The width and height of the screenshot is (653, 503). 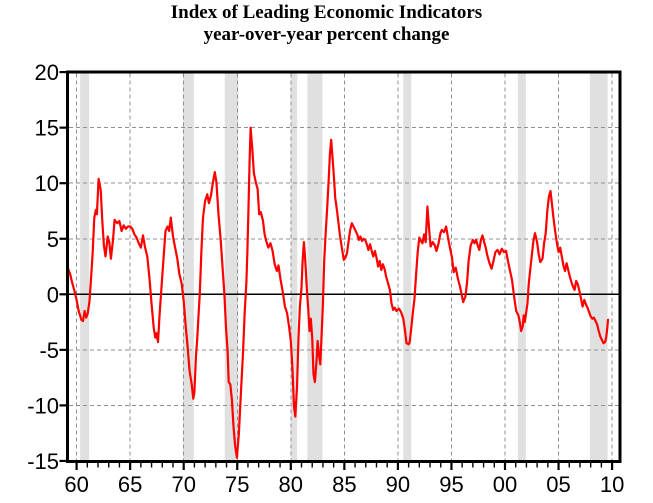 I want to click on y-axis-label: -15, so click(x=43, y=461).